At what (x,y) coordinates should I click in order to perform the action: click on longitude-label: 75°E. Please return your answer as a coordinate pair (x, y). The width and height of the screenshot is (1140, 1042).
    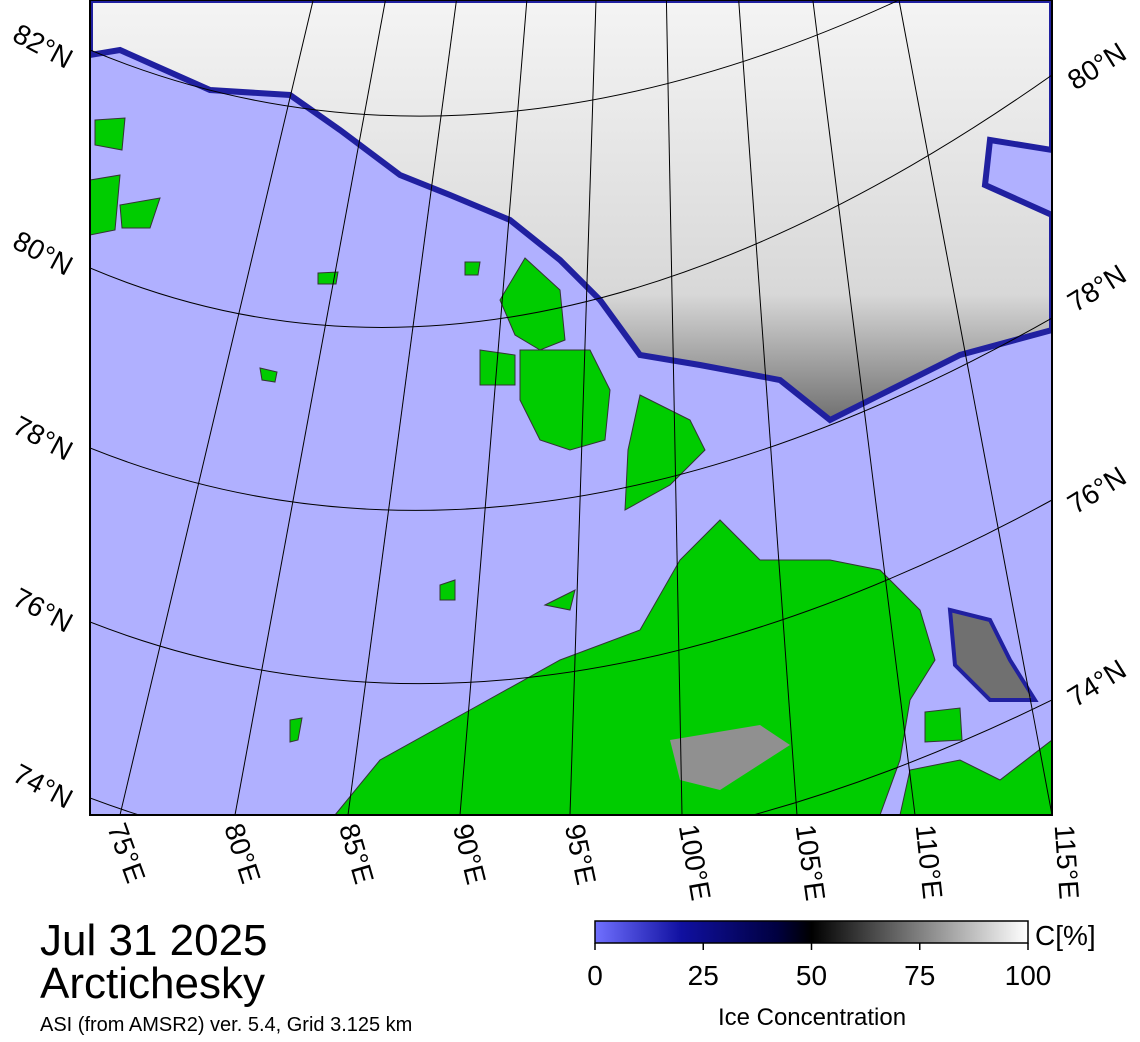
    Looking at the image, I should click on (126, 853).